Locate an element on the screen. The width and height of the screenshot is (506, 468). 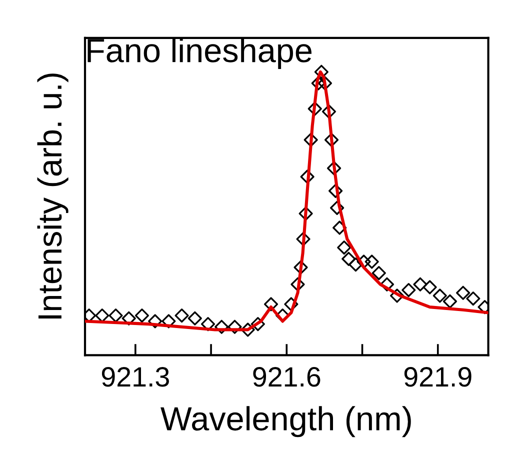
x-tick-label: 921.9 is located at coordinates (438, 377).